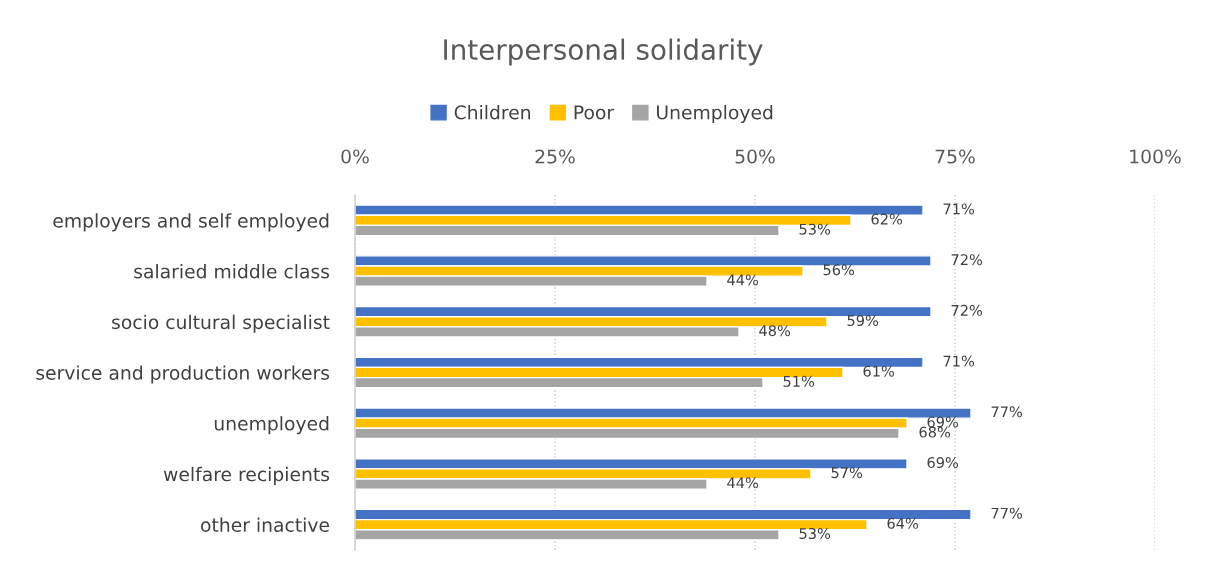 The height and width of the screenshot is (578, 1205). I want to click on data-label: 62%, so click(887, 219).